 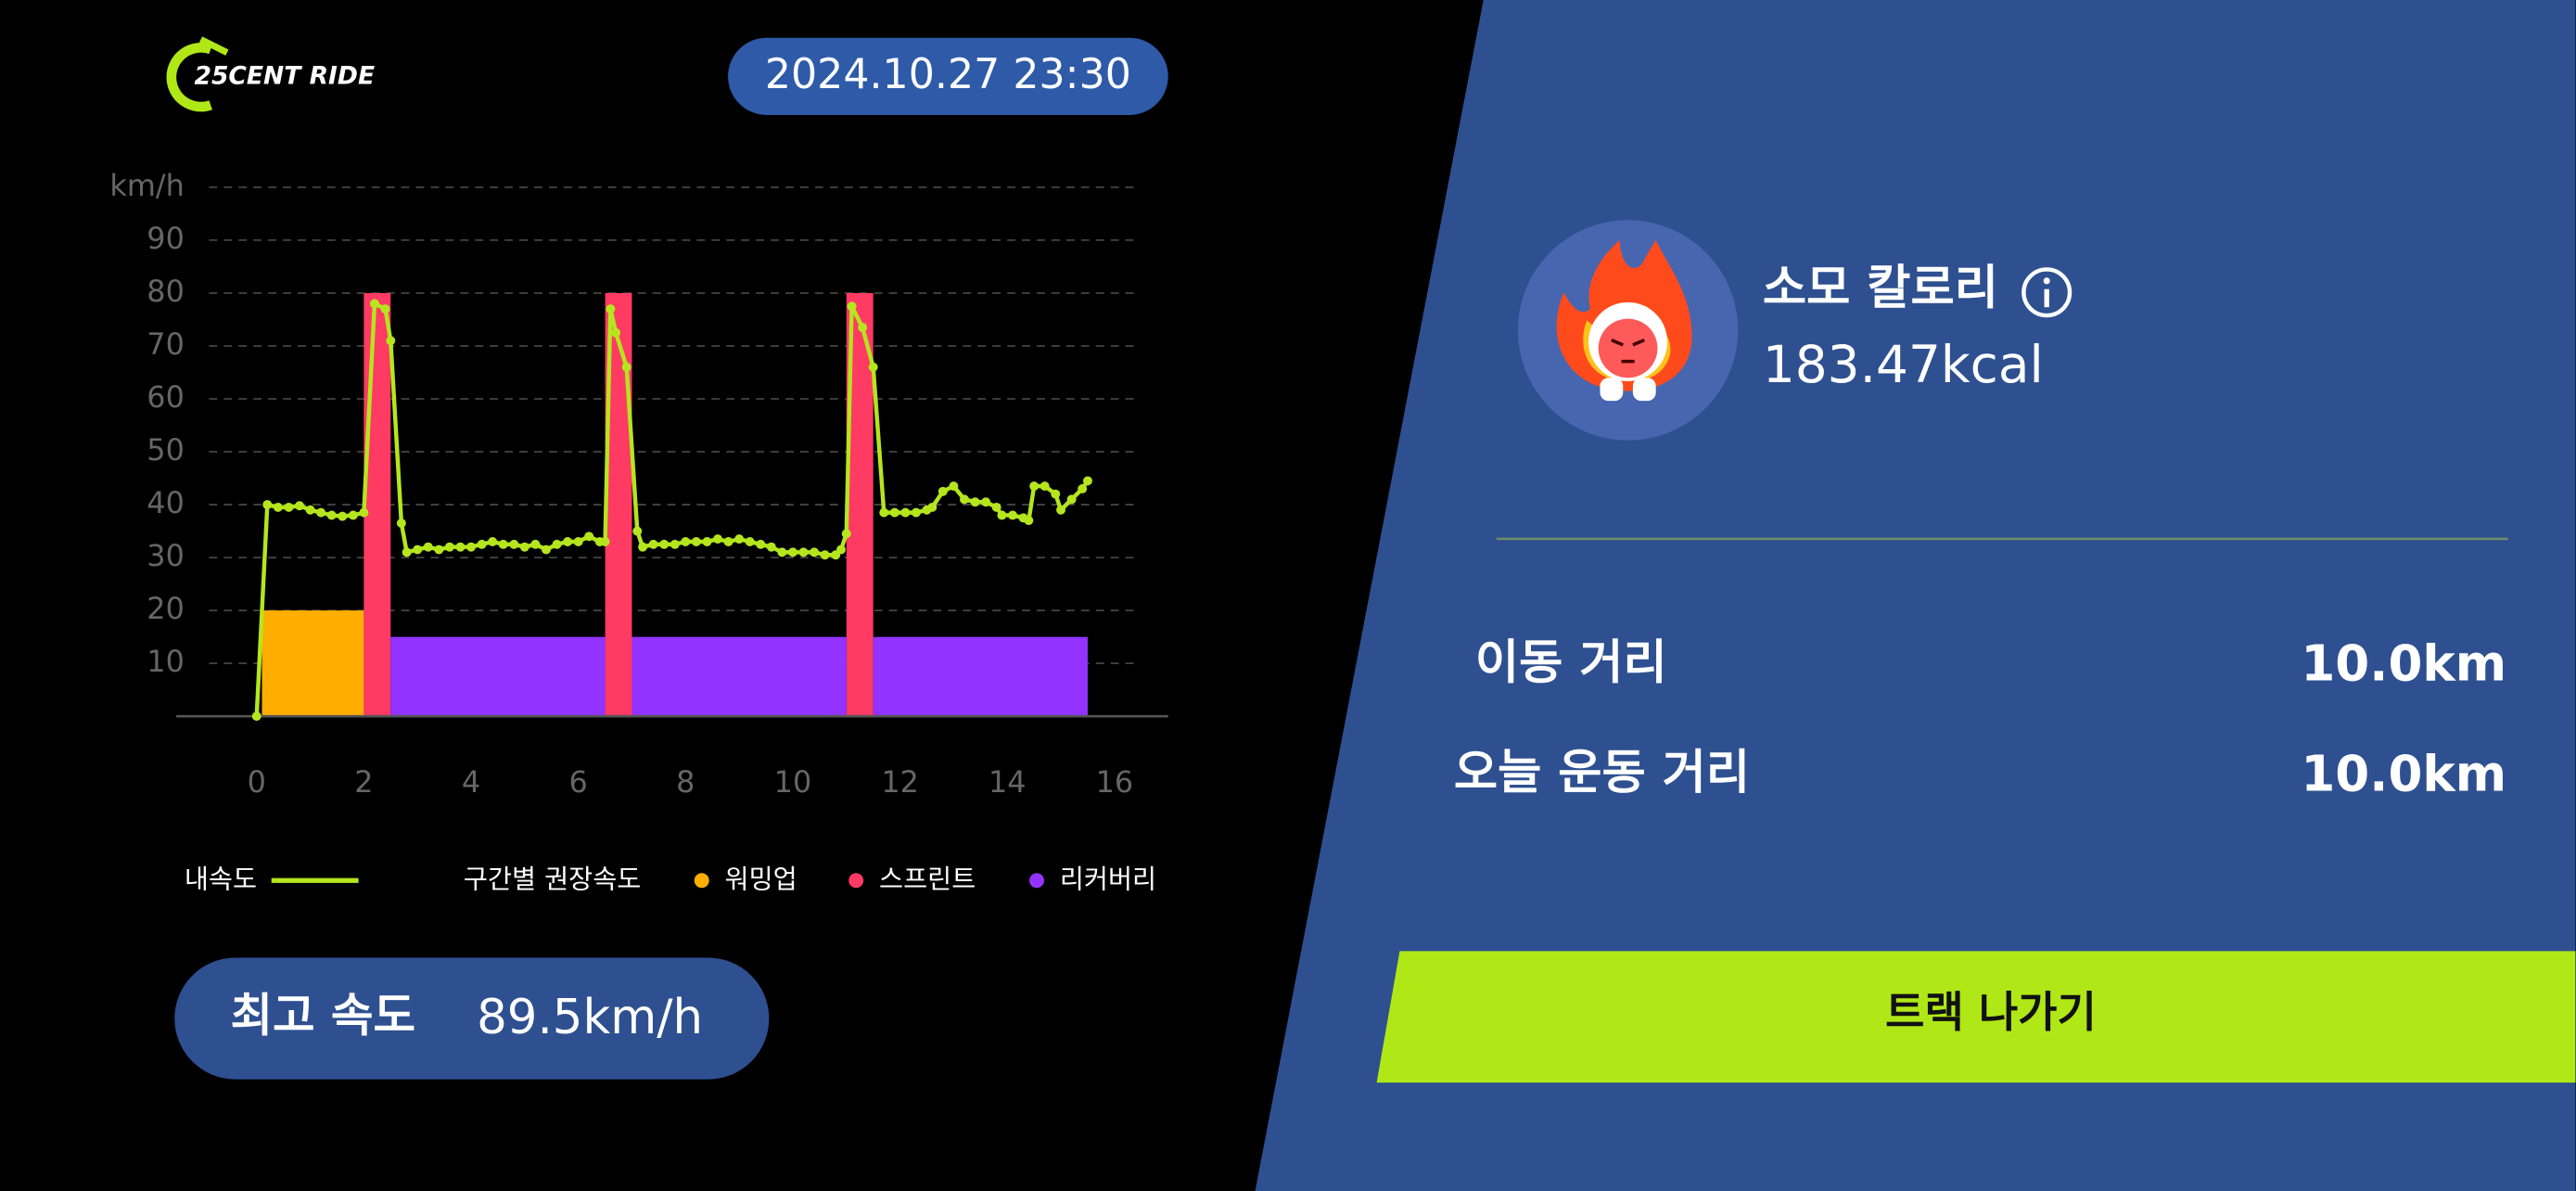 I want to click on calorie-title: 소모 칼로리, so click(x=1880, y=287).